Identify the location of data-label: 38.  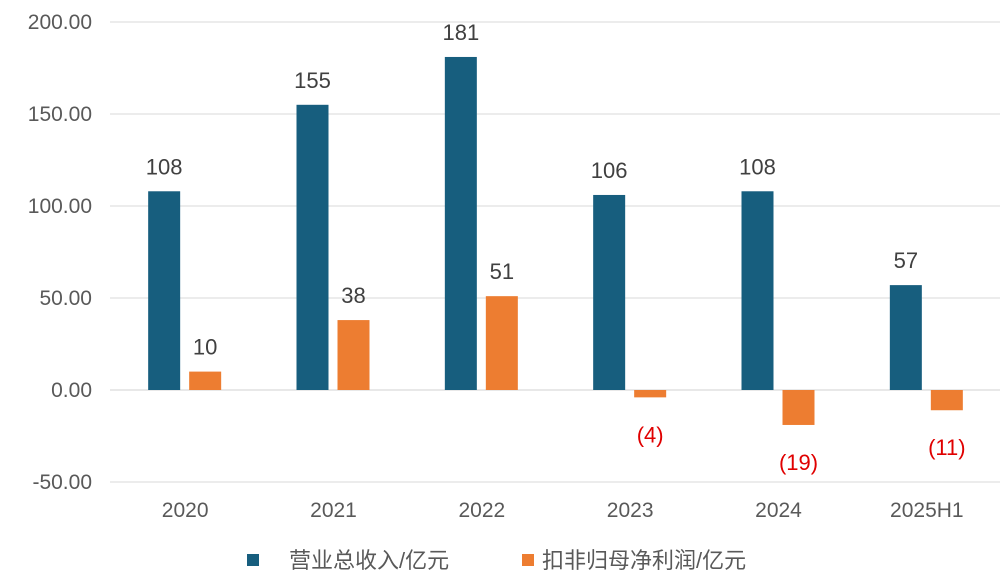
(353, 295).